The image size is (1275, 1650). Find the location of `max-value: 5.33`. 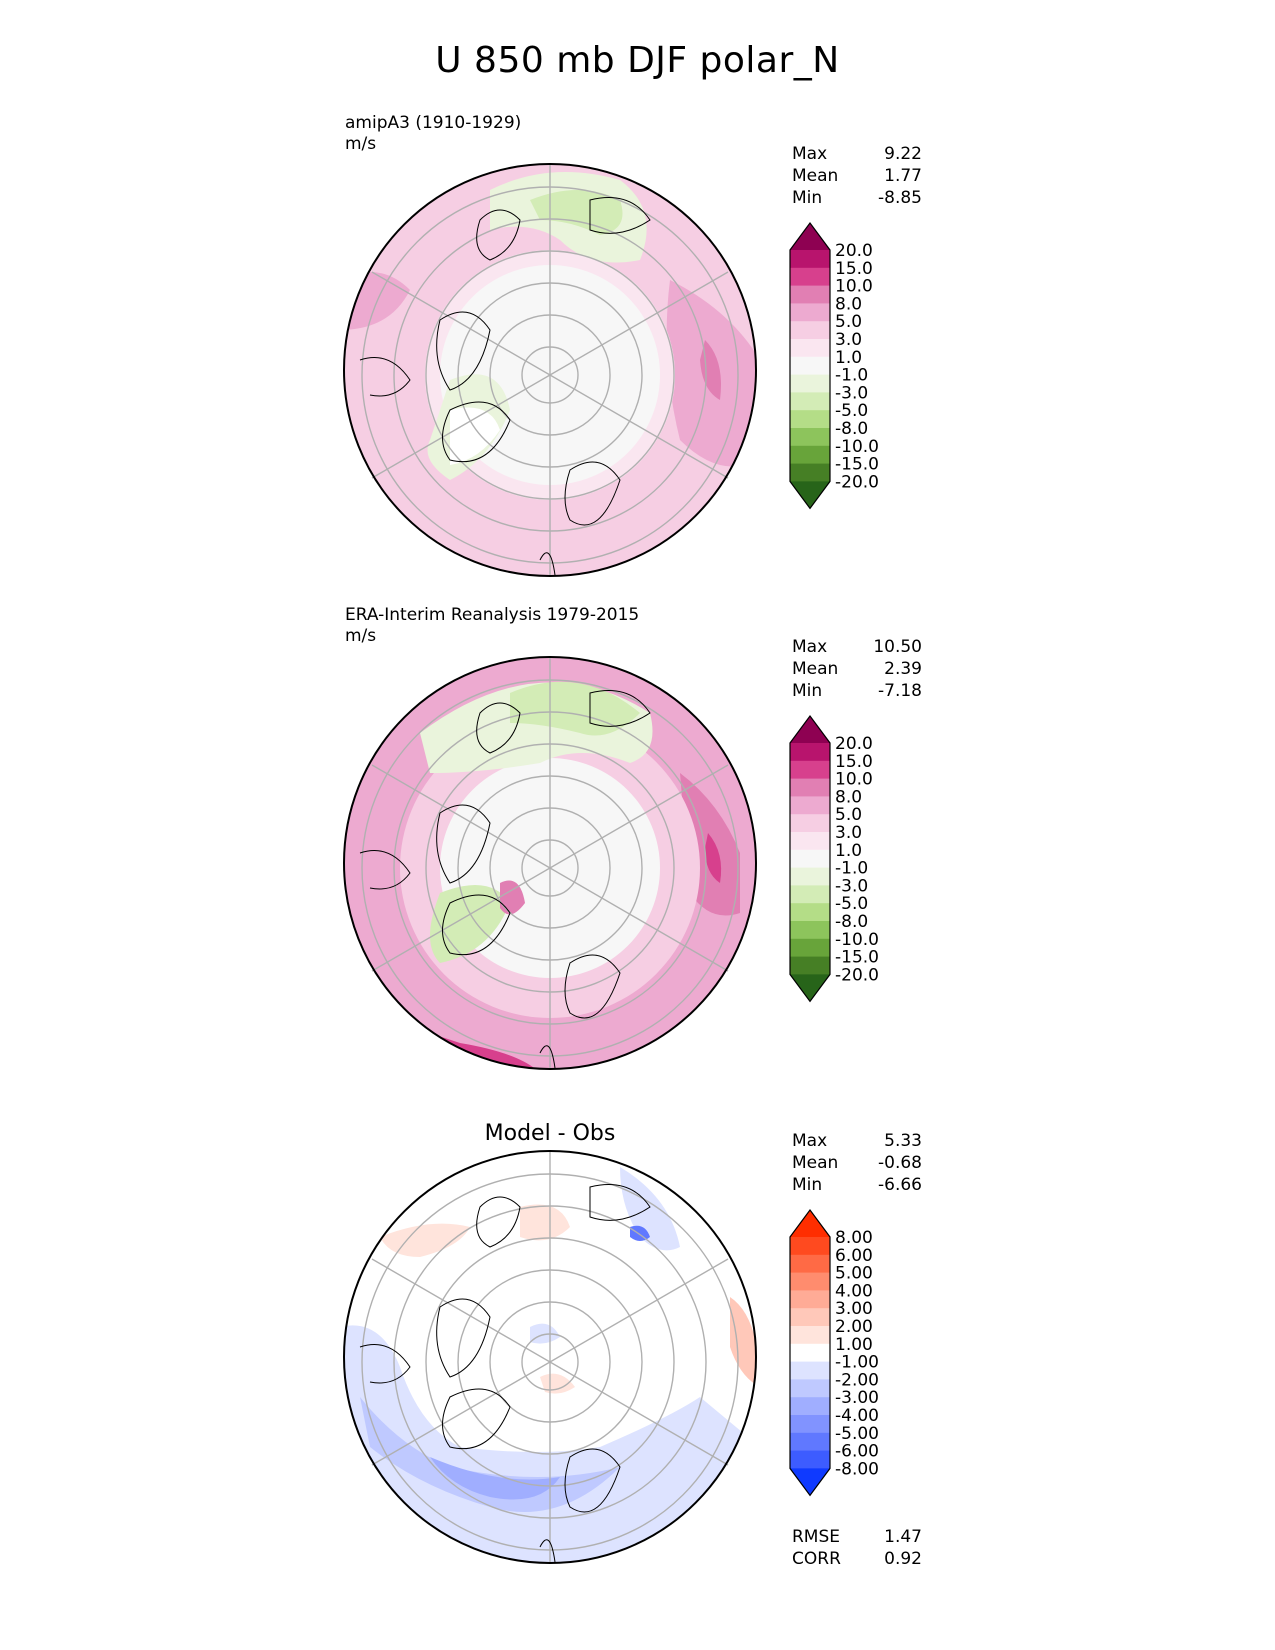

max-value: 5.33 is located at coordinates (903, 1141).